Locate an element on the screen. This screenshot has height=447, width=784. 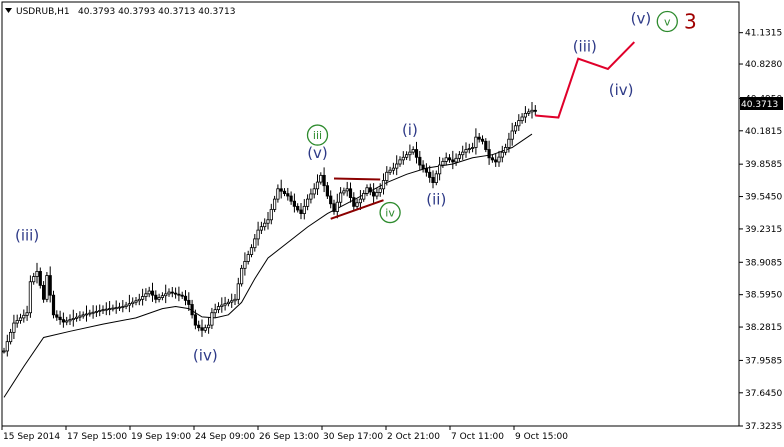
wave-label: (iv) is located at coordinates (205, 355).